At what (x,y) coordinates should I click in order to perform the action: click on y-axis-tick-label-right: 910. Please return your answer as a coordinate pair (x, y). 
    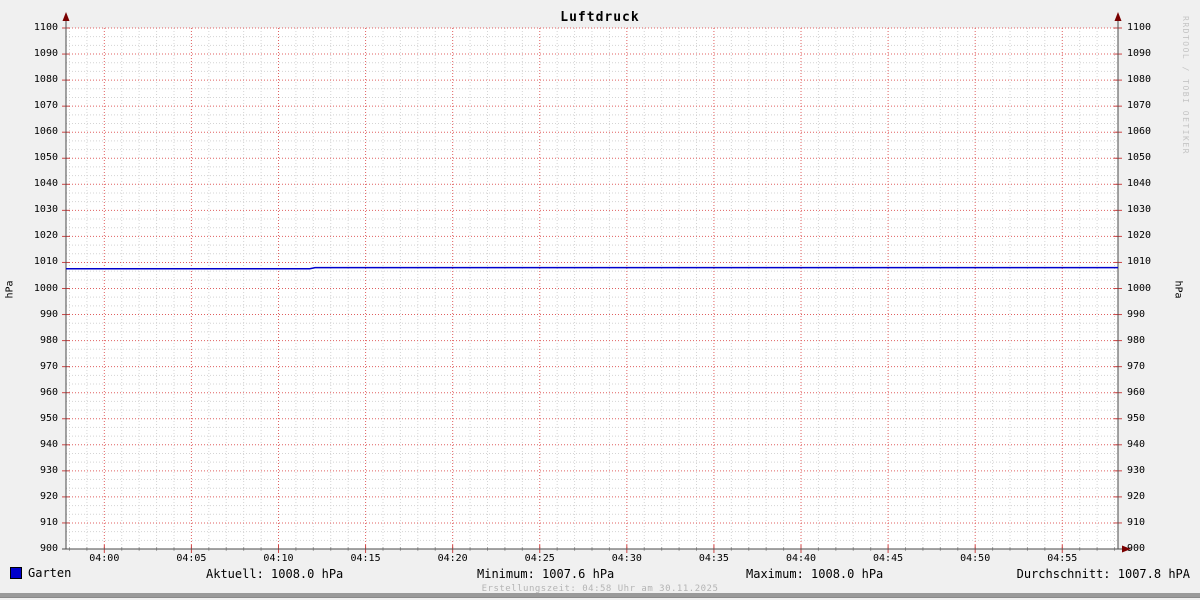
    Looking at the image, I should click on (1136, 522).